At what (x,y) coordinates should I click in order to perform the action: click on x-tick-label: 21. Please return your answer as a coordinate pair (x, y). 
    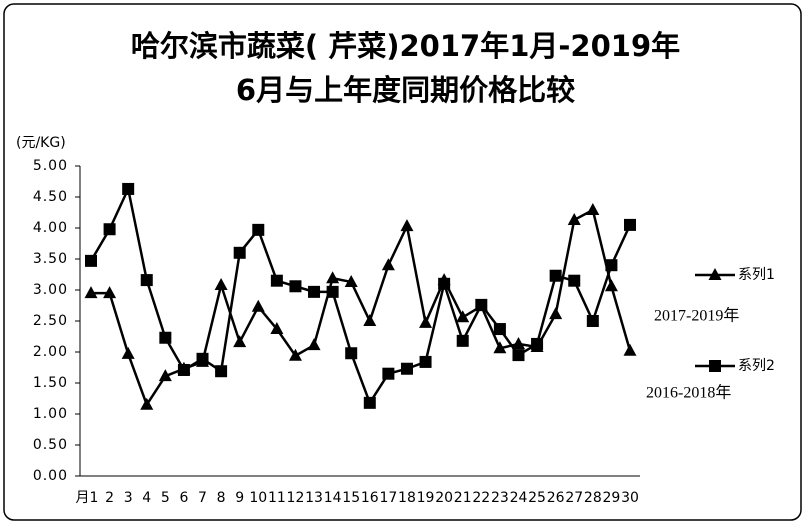
    Looking at the image, I should click on (463, 498).